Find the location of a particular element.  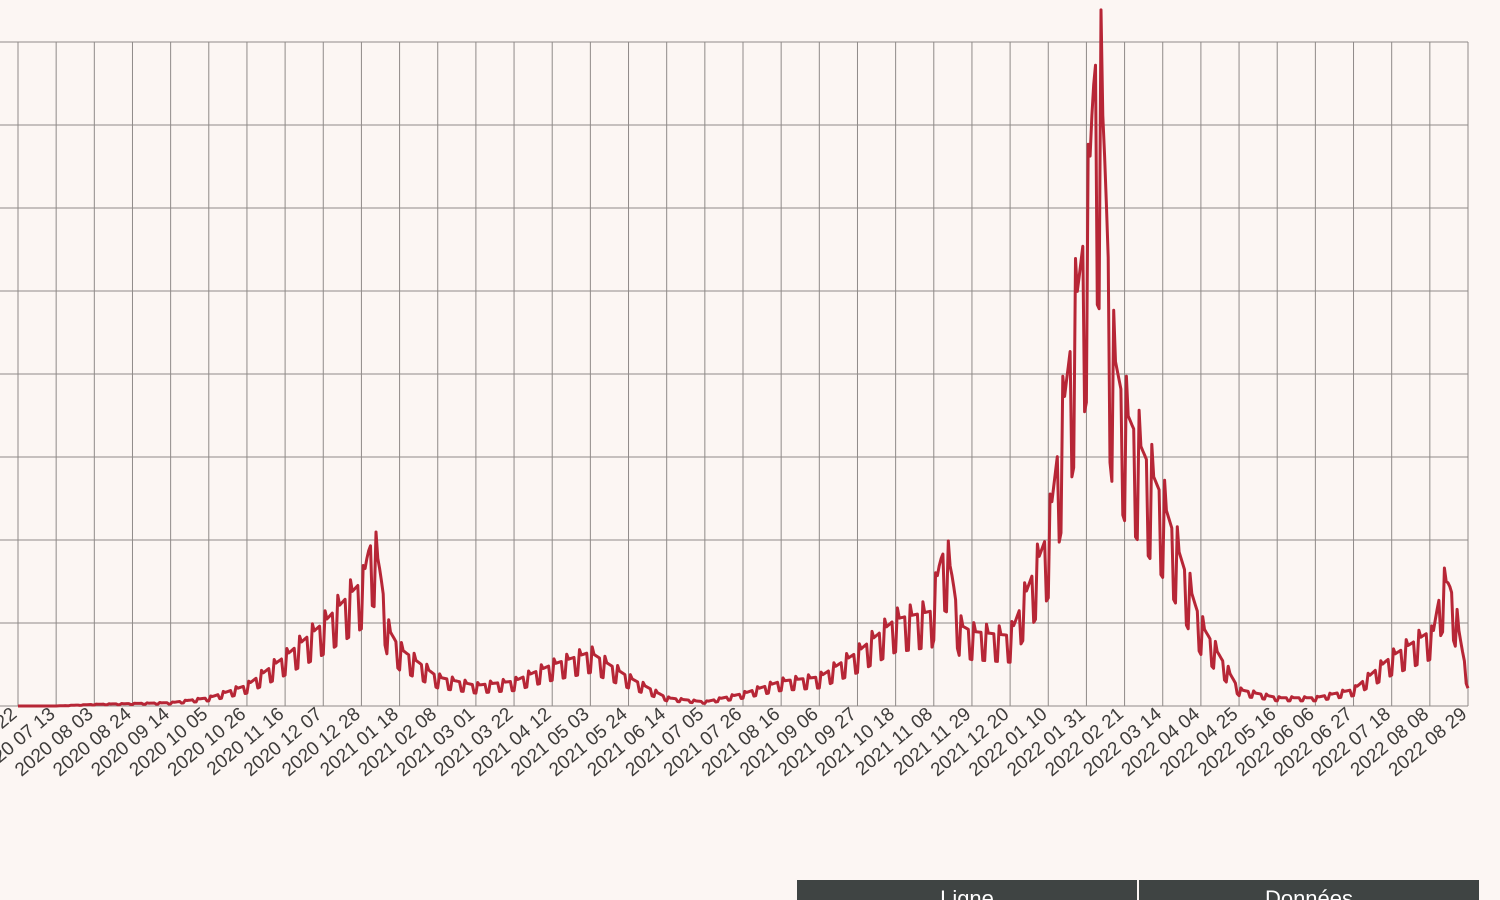

tab-line: Ligne is located at coordinates (967, 890).